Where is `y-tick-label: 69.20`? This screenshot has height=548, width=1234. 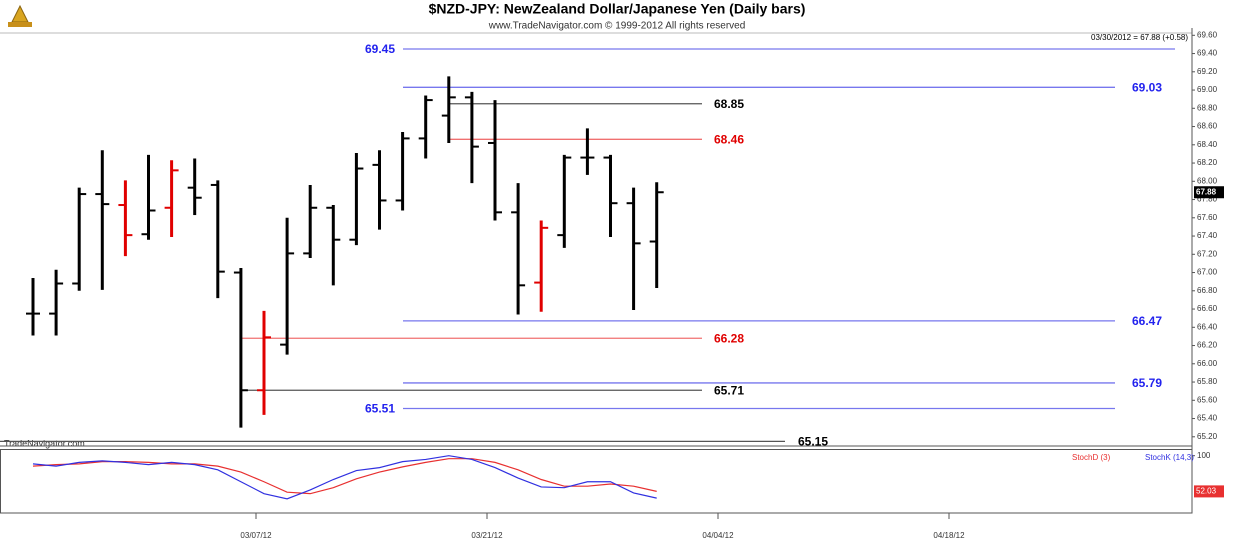
y-tick-label: 69.20 is located at coordinates (1207, 71).